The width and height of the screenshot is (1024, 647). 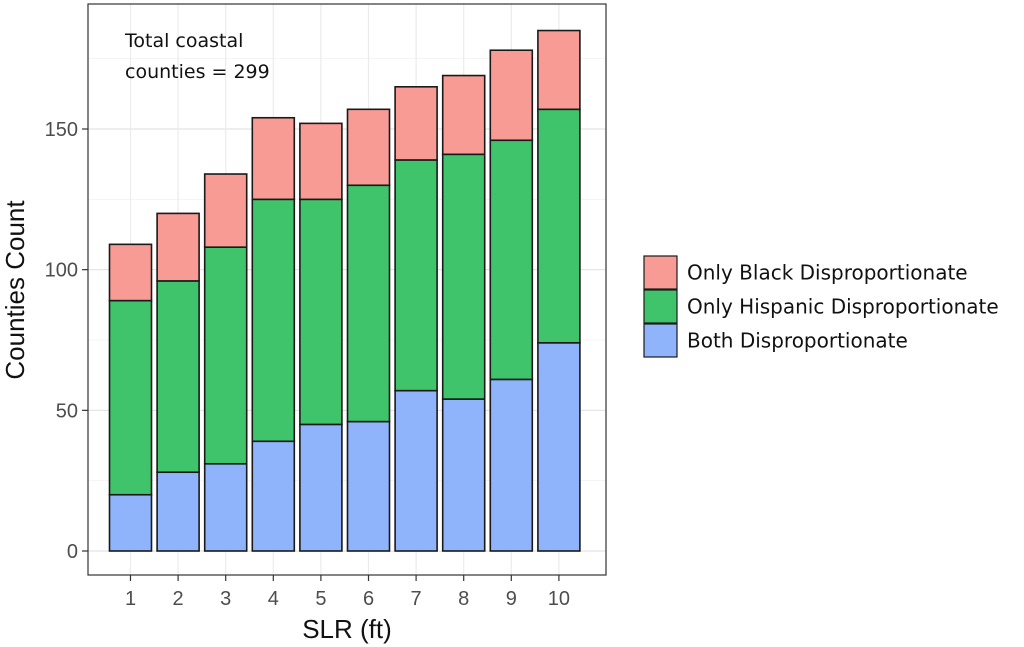 What do you see at coordinates (827, 273) in the screenshot?
I see `legend-label: Only Black Disproportionate` at bounding box center [827, 273].